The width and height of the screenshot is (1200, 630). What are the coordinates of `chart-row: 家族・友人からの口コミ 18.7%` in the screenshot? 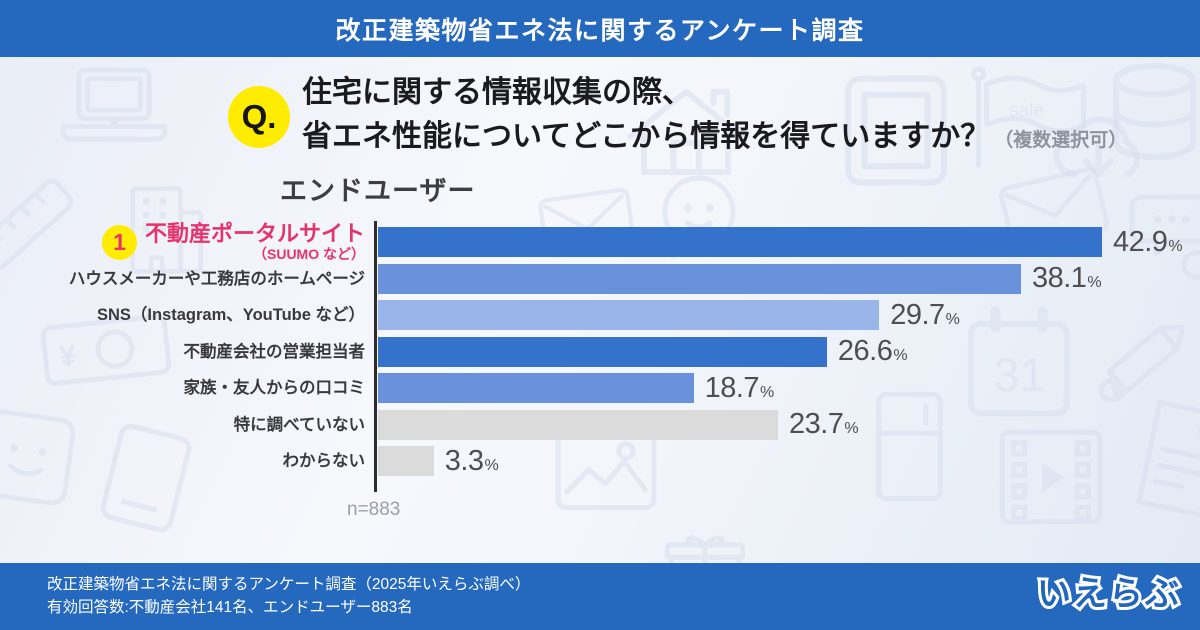 It's located at (600, 388).